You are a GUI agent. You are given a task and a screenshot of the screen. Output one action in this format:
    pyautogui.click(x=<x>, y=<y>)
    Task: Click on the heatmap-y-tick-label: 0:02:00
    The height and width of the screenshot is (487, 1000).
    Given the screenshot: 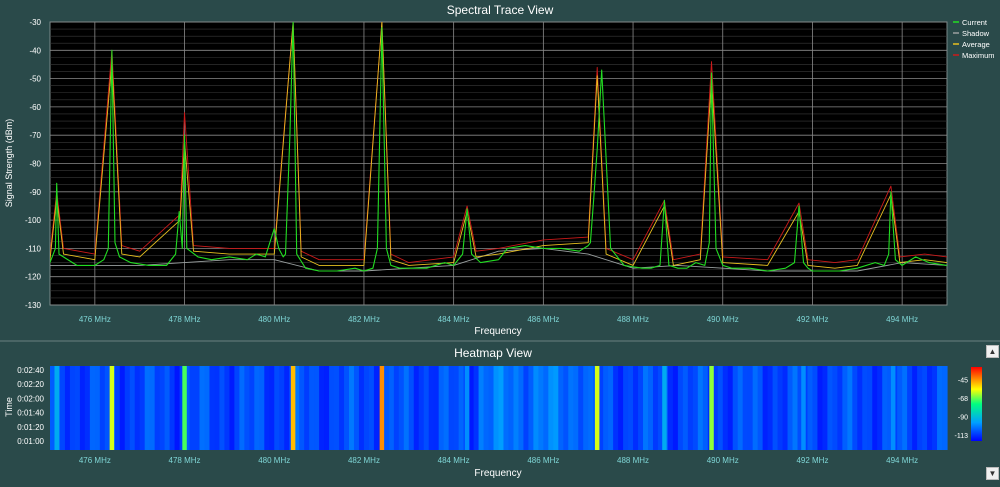 What is the action you would take?
    pyautogui.click(x=30, y=398)
    